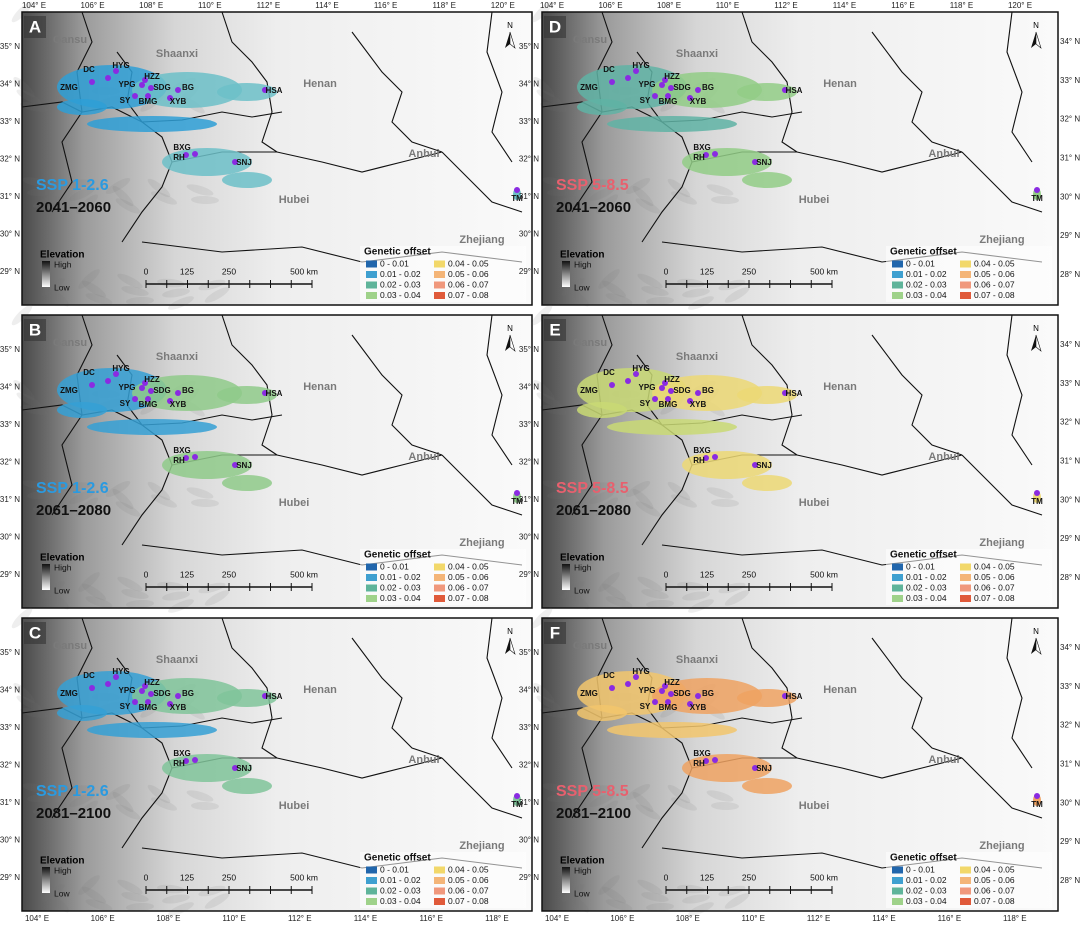 The image size is (1080, 931). I want to click on site-label: SY, so click(645, 706).